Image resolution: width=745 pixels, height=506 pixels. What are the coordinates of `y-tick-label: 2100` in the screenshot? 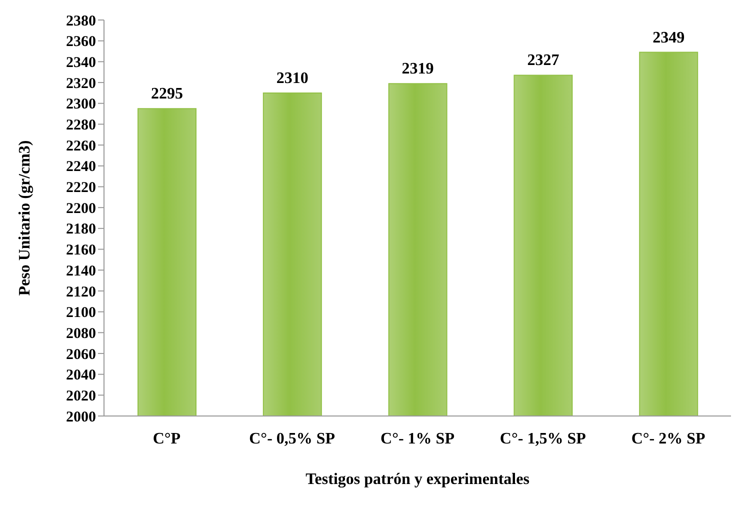 It's located at (81, 313).